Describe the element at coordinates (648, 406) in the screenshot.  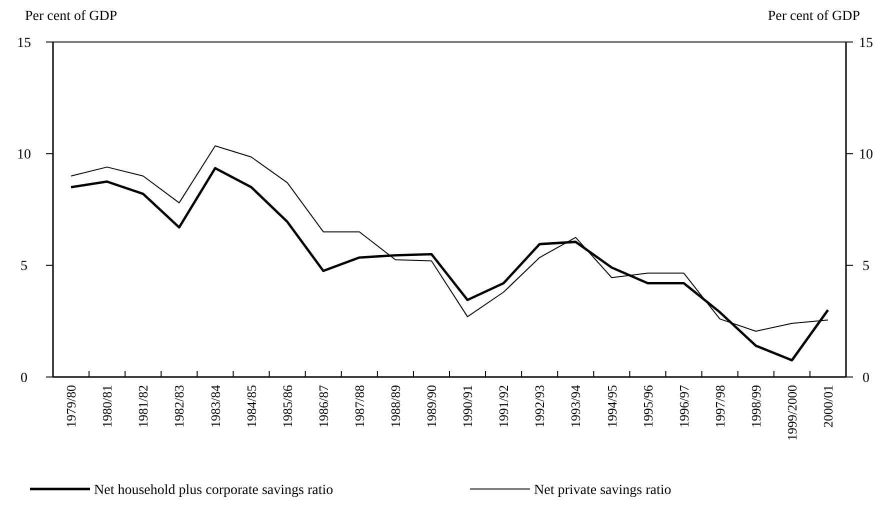
I see `x-tick-label: 1995/96` at that location.